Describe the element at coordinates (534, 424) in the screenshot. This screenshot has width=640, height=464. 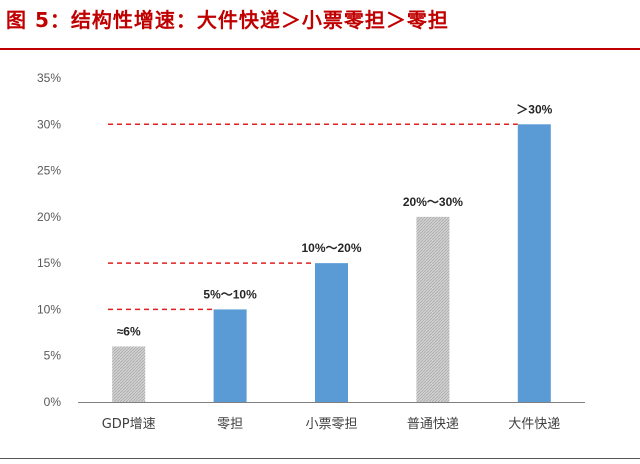
I see `x-tick-label: 大件快递` at that location.